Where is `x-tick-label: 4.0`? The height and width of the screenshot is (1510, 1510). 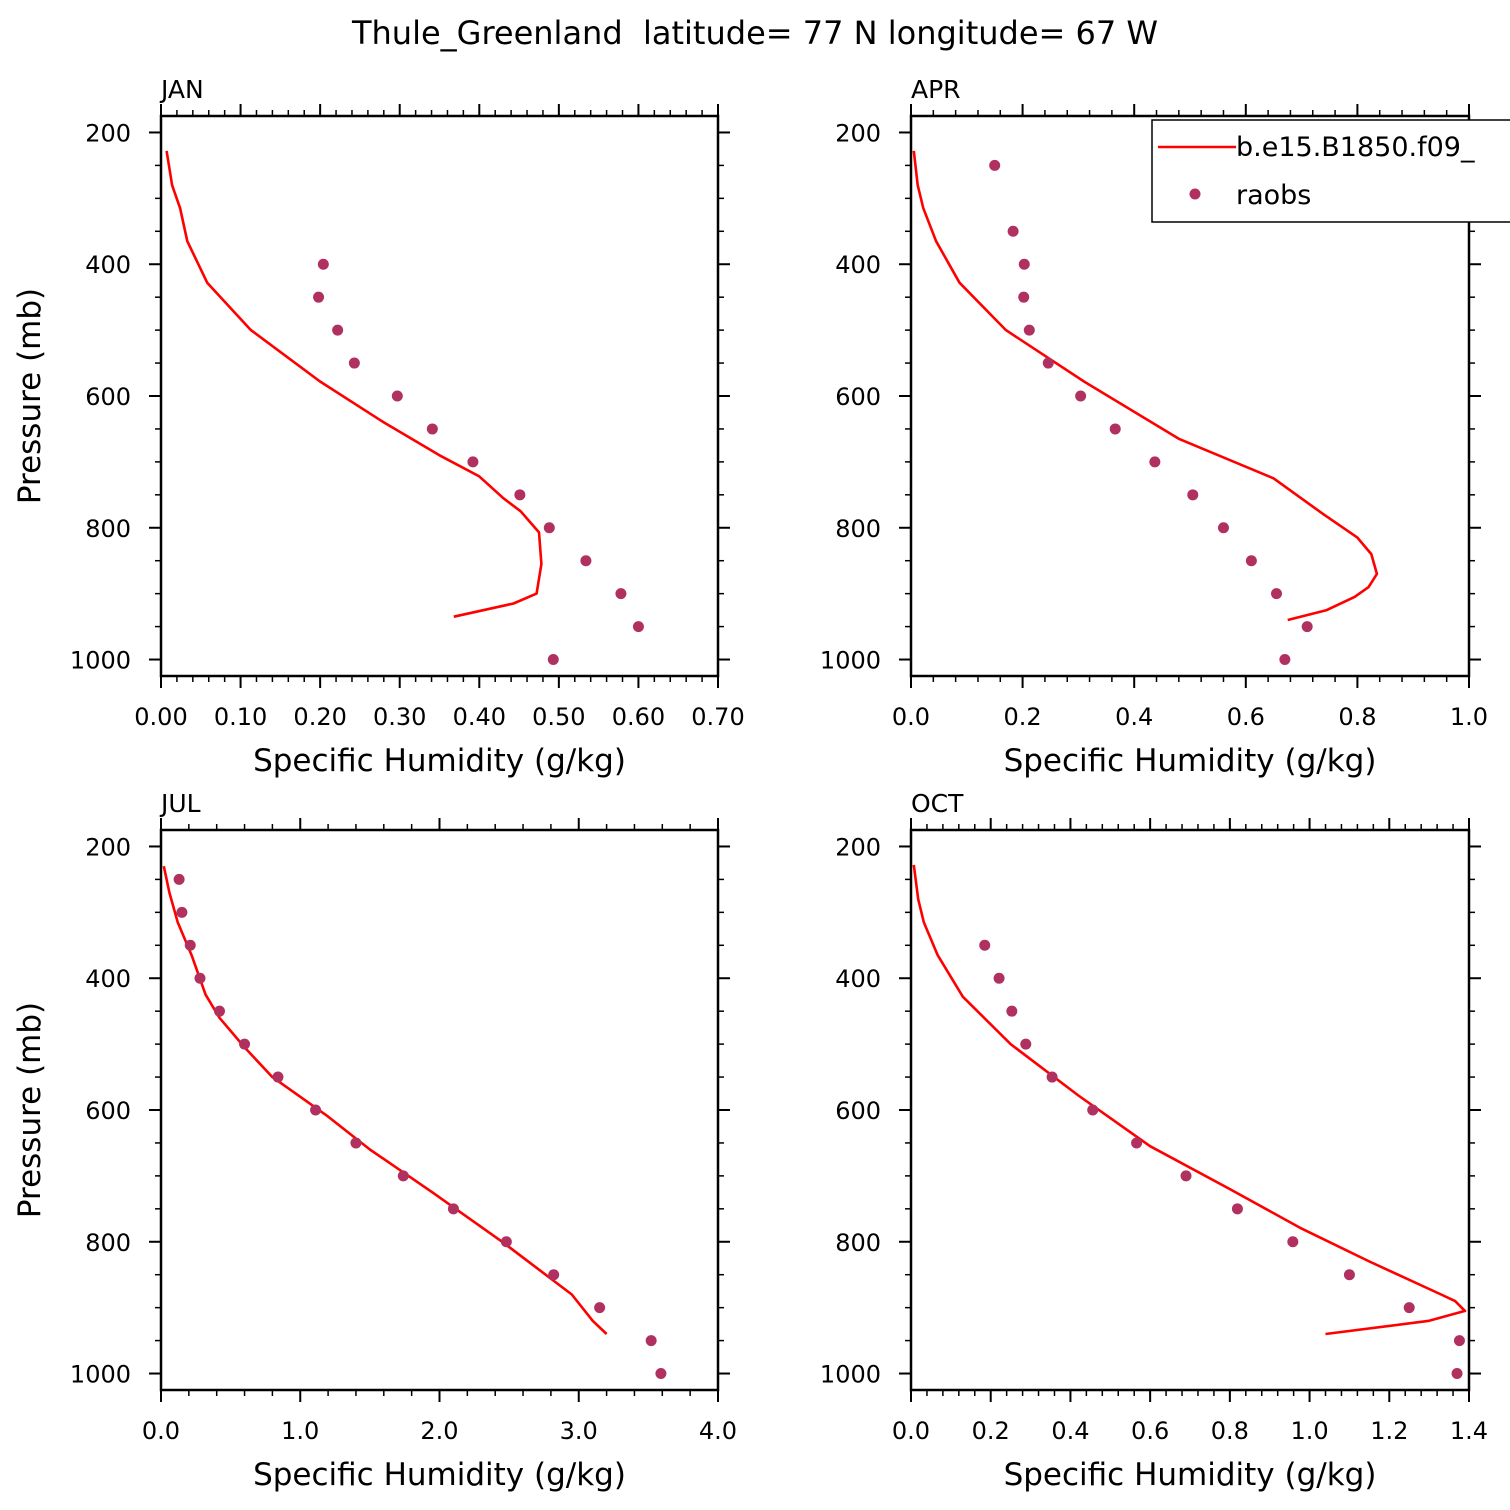
x-tick-label: 4.0 is located at coordinates (718, 1431).